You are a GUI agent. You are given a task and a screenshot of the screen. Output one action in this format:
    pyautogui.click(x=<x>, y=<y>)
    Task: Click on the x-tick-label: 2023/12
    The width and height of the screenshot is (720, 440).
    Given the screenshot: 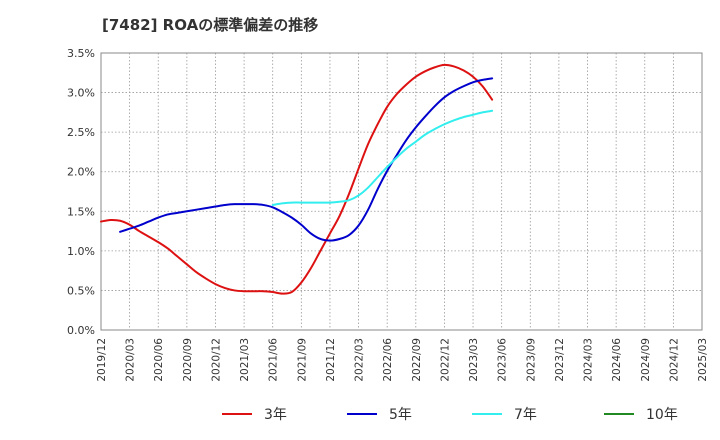 What is the action you would take?
    pyautogui.click(x=560, y=360)
    